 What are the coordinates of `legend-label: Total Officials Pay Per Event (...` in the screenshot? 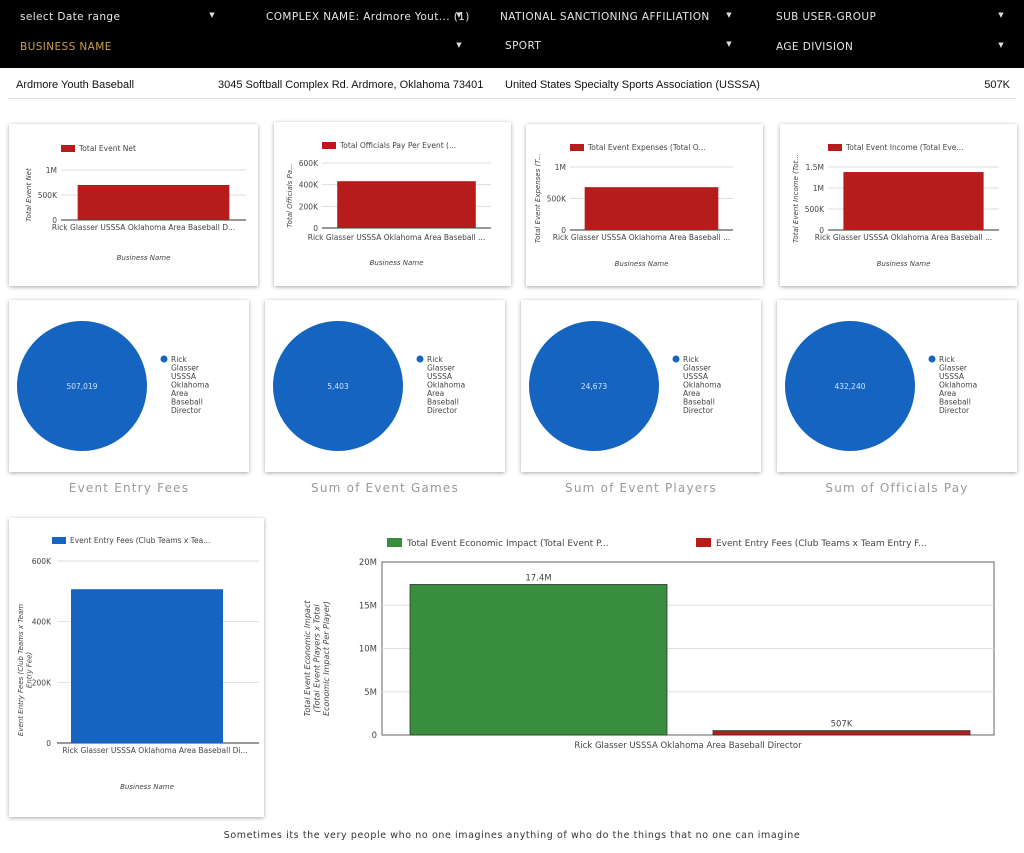 It's located at (397, 145).